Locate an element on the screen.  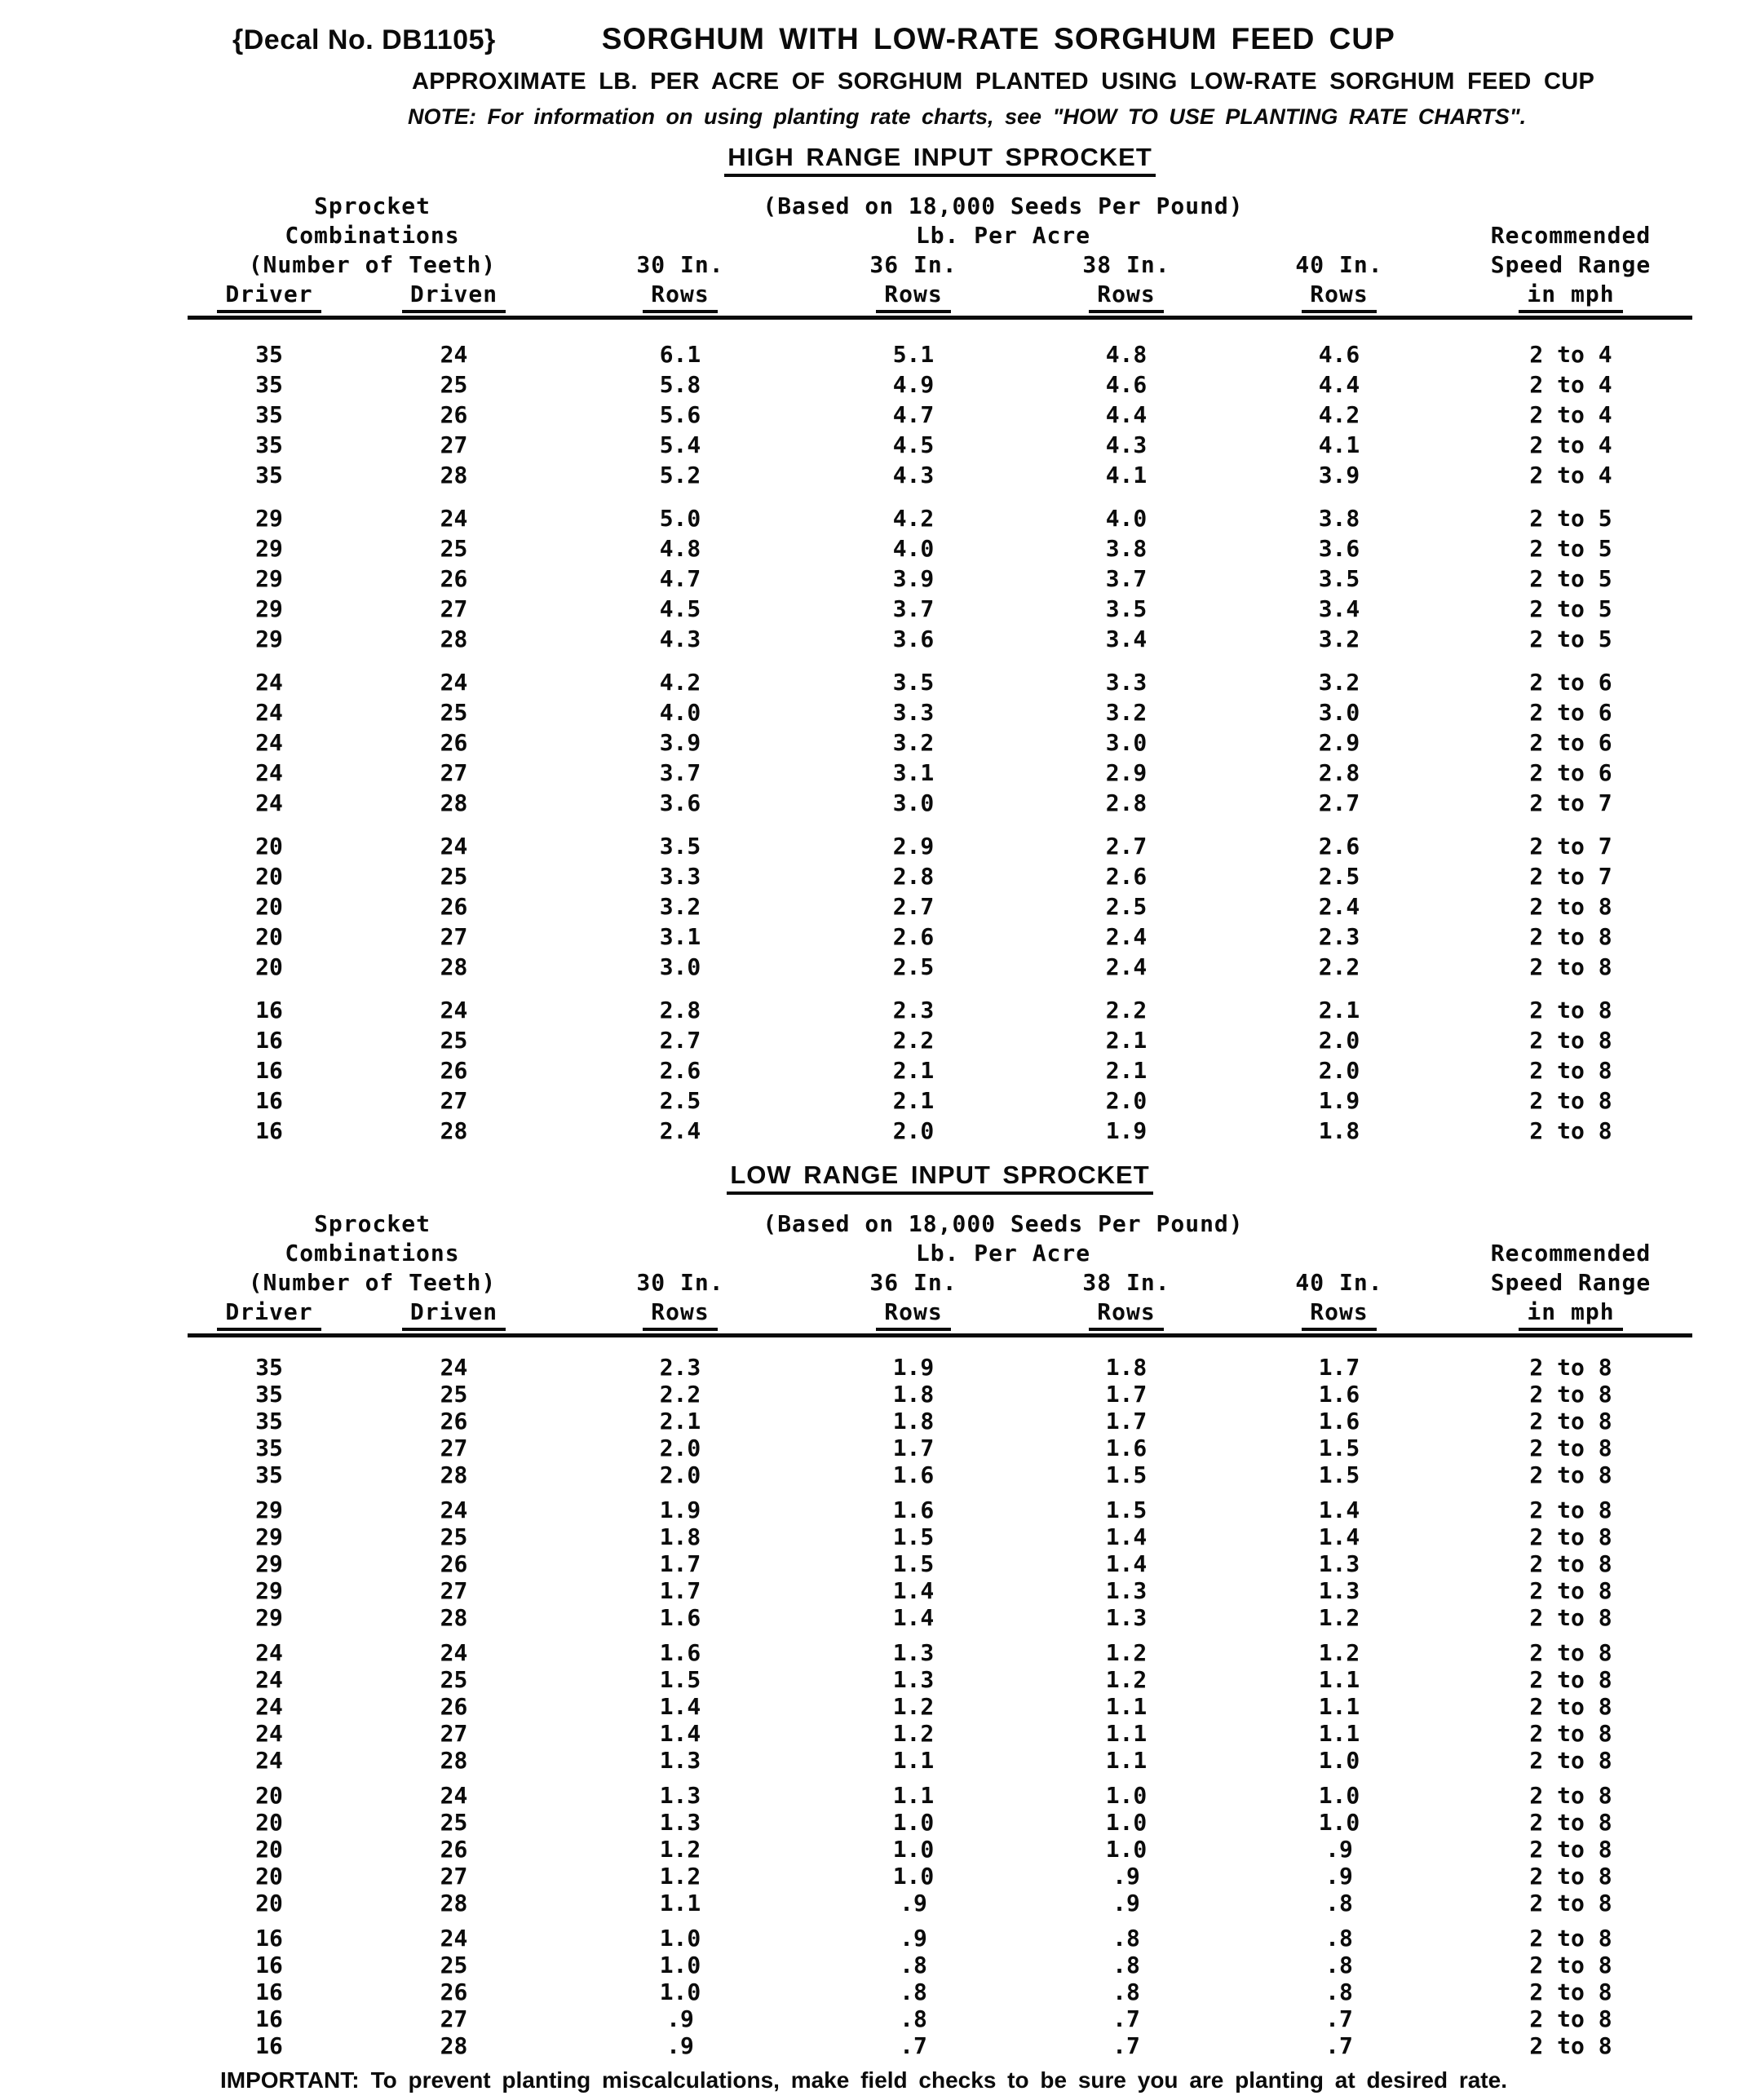
table-cell: 28 is located at coordinates (454, 475).